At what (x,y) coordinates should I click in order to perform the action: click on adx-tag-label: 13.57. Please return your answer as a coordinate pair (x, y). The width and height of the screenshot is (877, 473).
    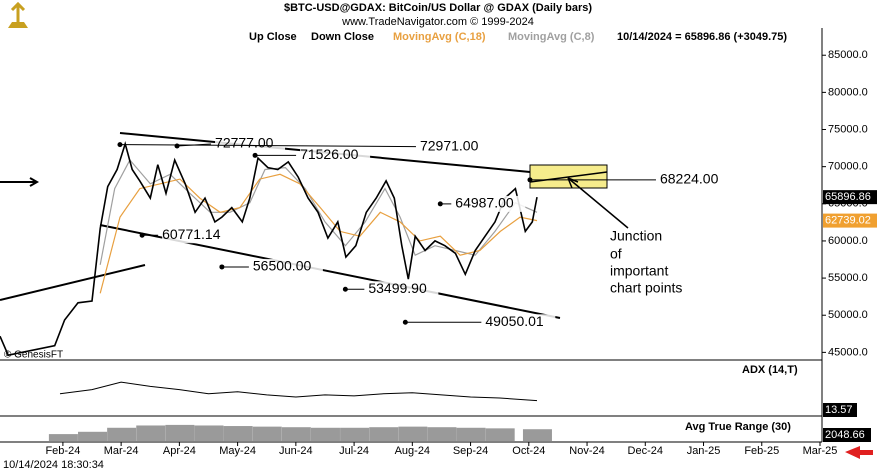
    Looking at the image, I should click on (839, 410).